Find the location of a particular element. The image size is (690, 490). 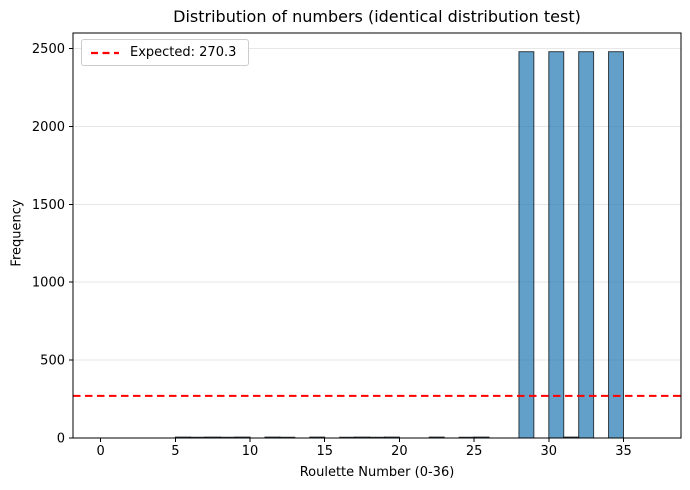

y-tick-label: 1500 is located at coordinates (48, 205).